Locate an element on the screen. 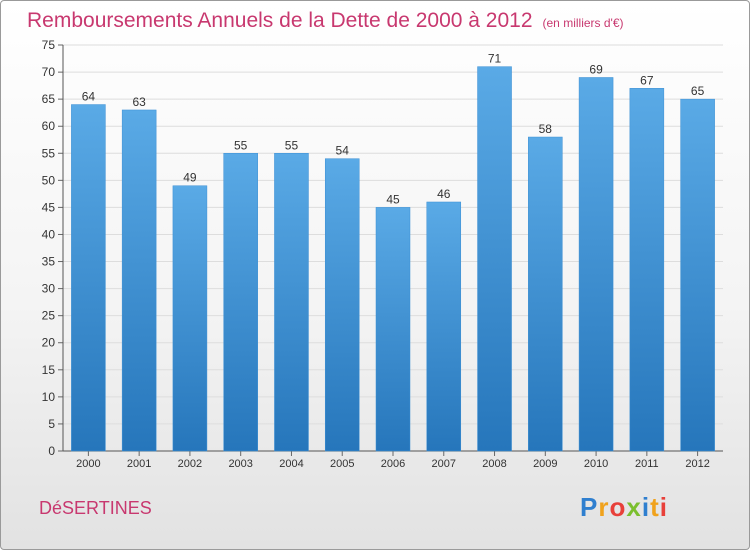  x-tick-label: 2008 is located at coordinates (494, 464).